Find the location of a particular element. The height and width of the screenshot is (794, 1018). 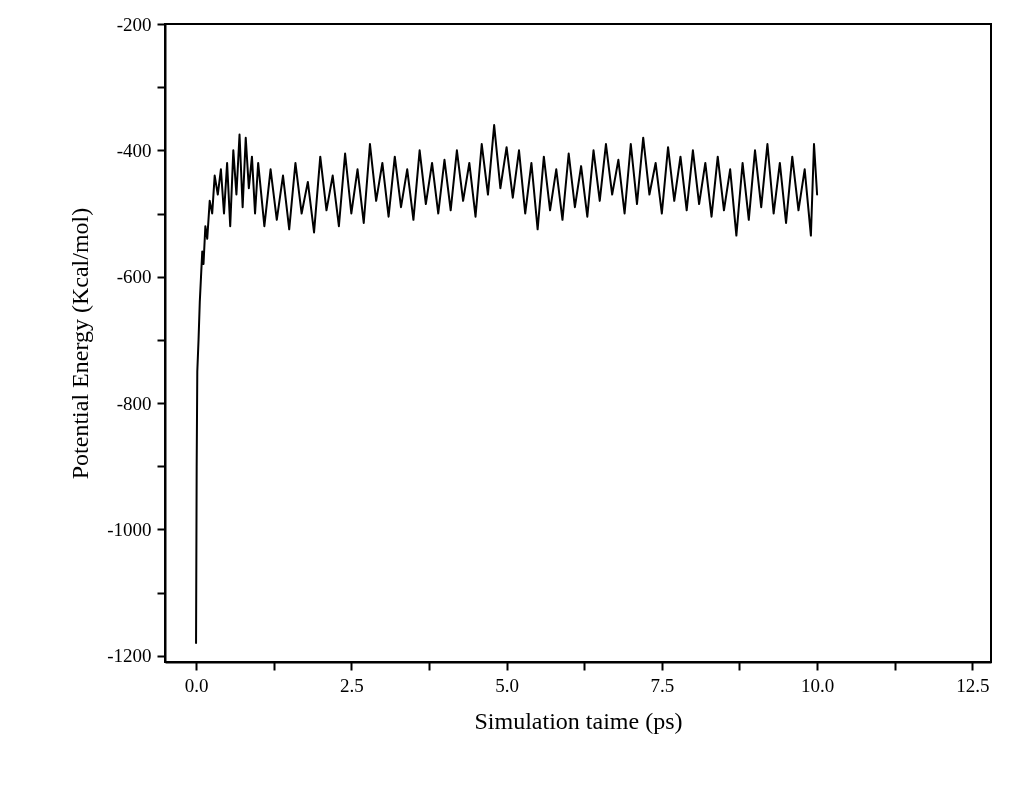

x-tick-label: 12.5 is located at coordinates (973, 685).